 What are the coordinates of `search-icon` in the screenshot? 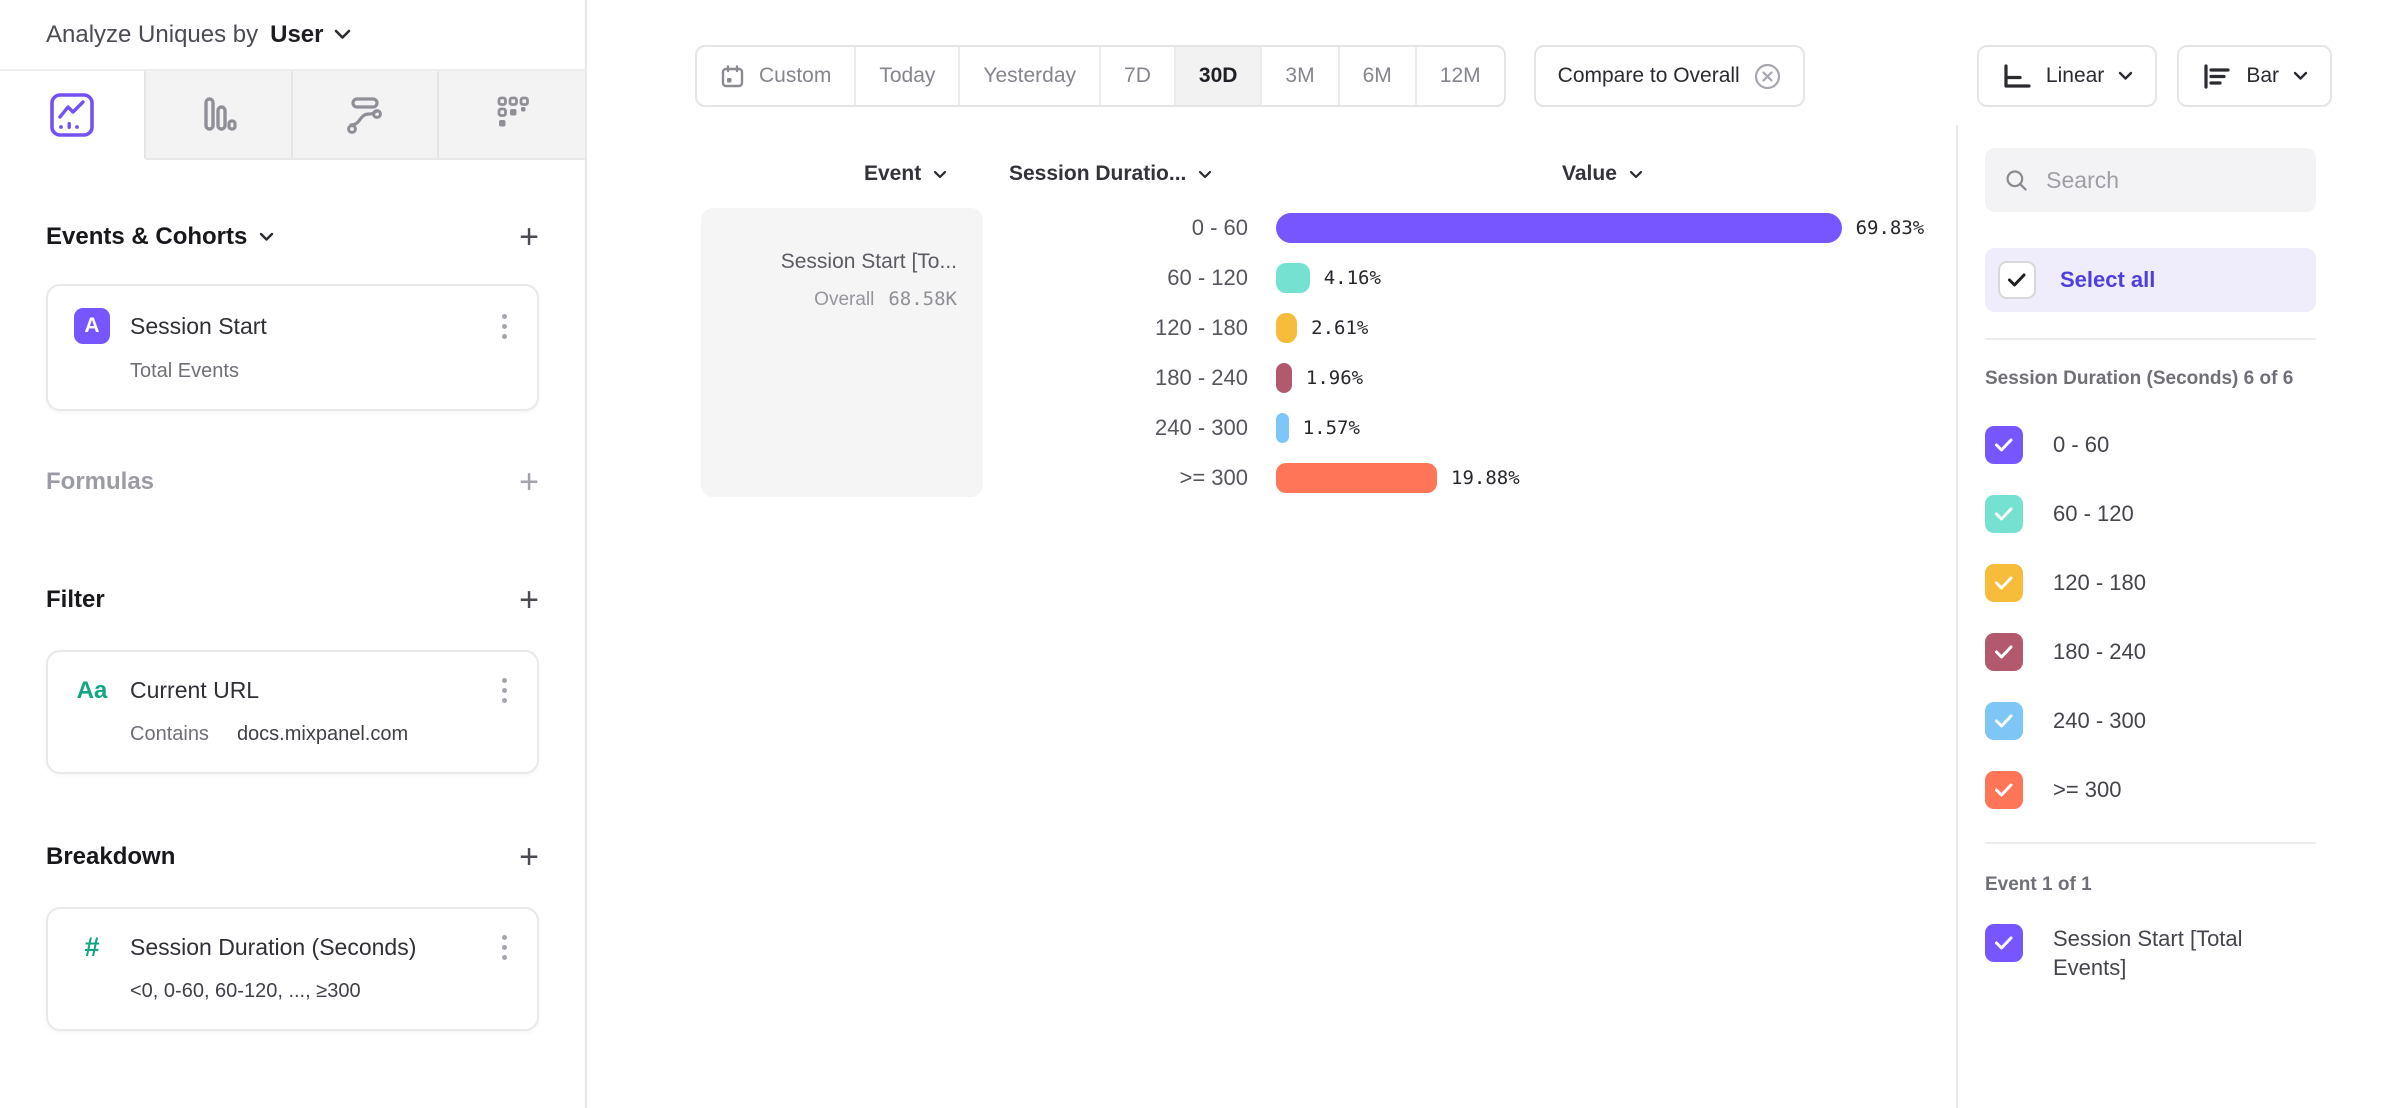 It's located at (2016, 180).